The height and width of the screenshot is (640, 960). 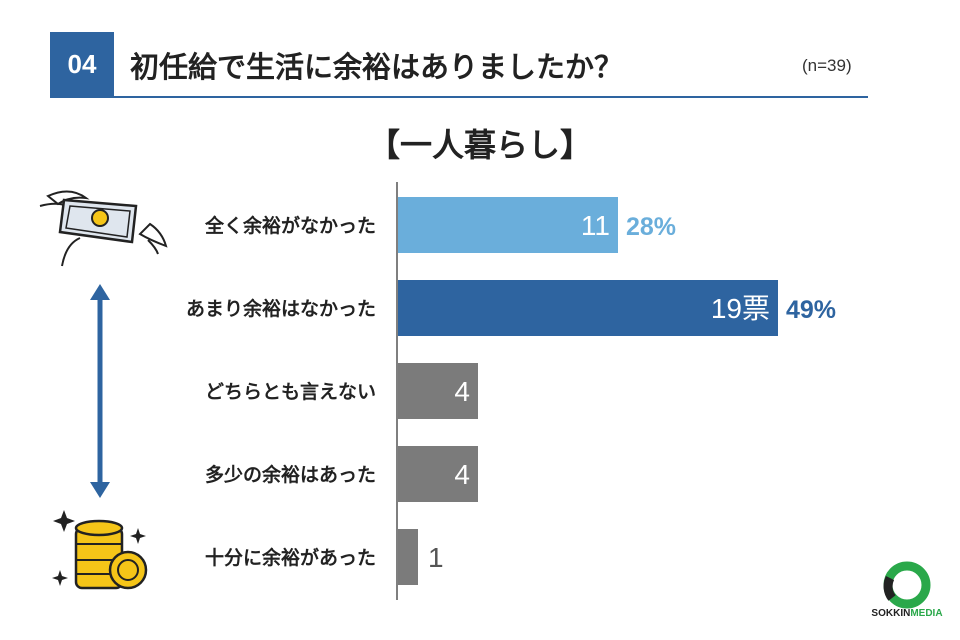 What do you see at coordinates (436, 557) in the screenshot?
I see `value-label: 1` at bounding box center [436, 557].